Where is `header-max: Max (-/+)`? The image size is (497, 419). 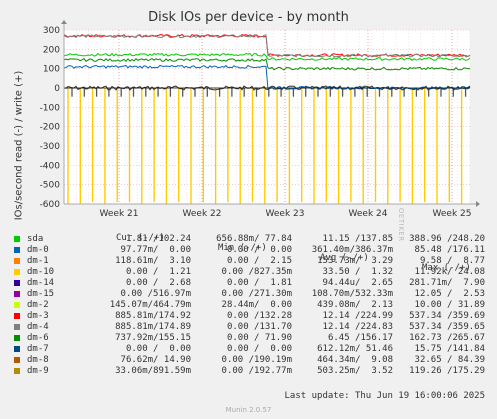
header-max: Max (-/+) is located at coordinates (446, 268).